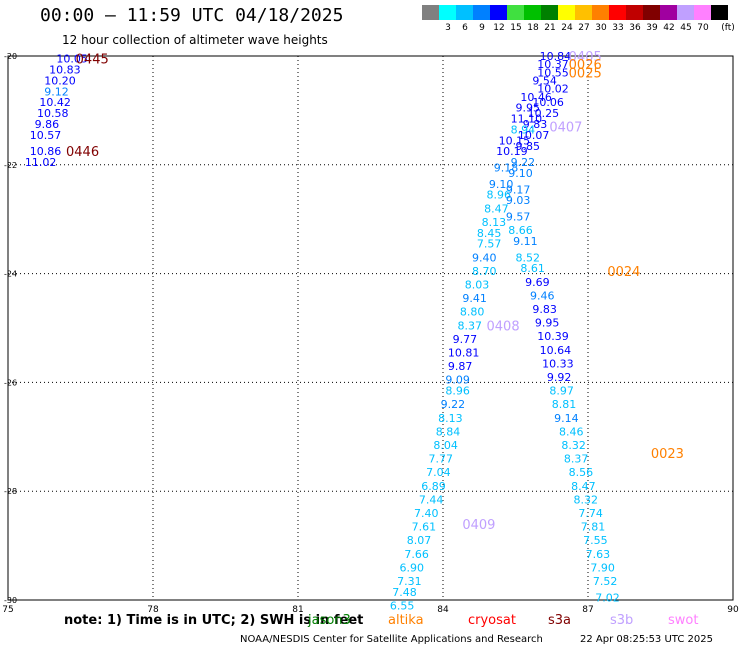 This screenshot has height=650, width=740. I want to click on colorbar-label: 39, so click(652, 28).